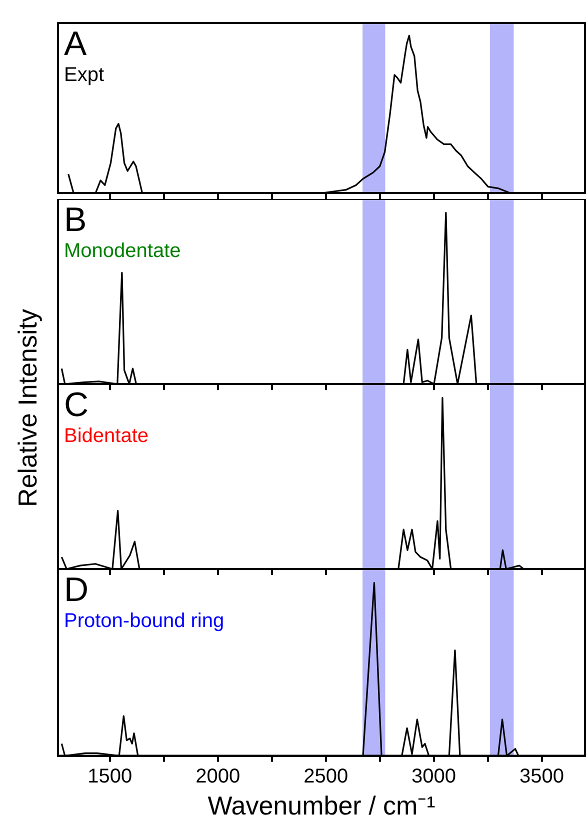 The width and height of the screenshot is (587, 832). What do you see at coordinates (542, 776) in the screenshot?
I see `x-tick-label: 3500` at bounding box center [542, 776].